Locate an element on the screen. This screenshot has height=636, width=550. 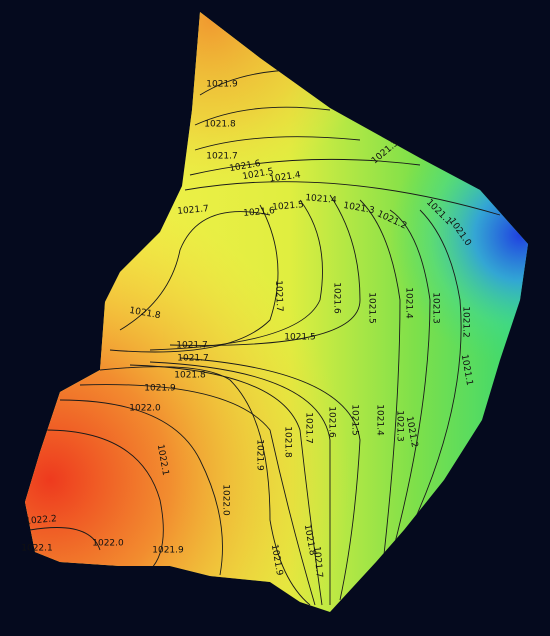
contour-label: 1022.1 is located at coordinates (37, 549).